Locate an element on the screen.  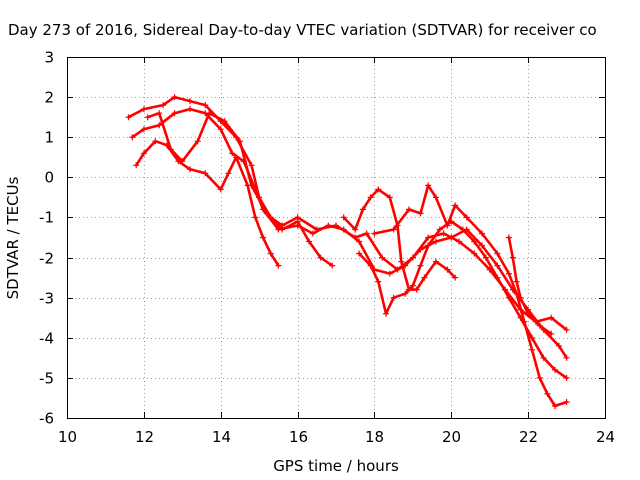
x-tick-label: 24 is located at coordinates (605, 437).